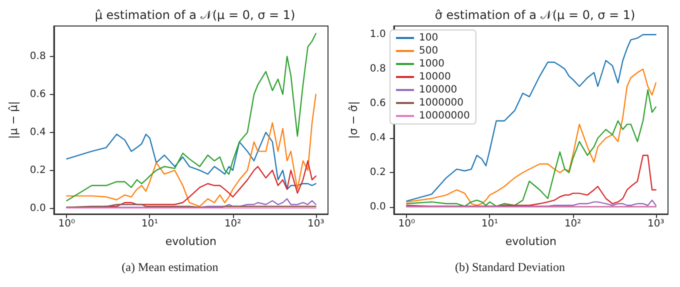 Image resolution: width=680 pixels, height=287 pixels. What do you see at coordinates (435, 77) in the screenshot?
I see `legend-label: 10000` at bounding box center [435, 77].